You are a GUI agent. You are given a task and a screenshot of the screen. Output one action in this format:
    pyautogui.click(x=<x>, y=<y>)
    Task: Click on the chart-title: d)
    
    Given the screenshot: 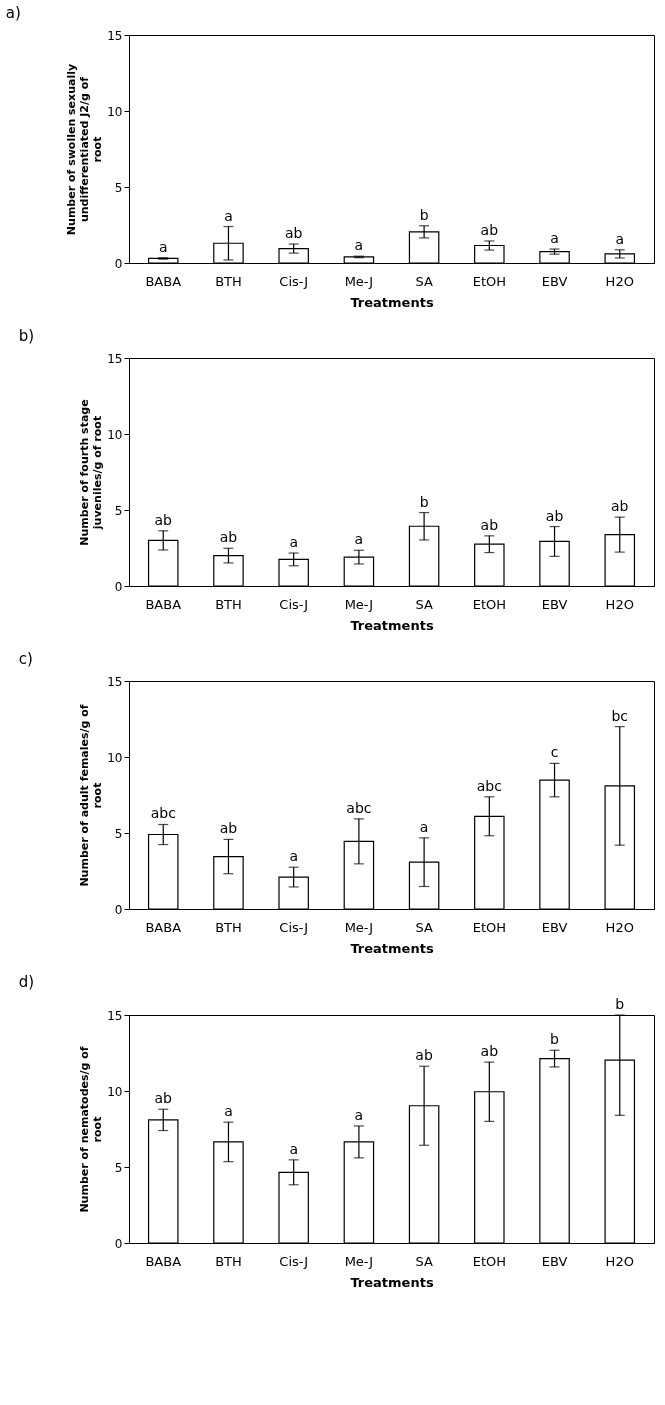 What is the action you would take?
    pyautogui.click(x=26, y=982)
    